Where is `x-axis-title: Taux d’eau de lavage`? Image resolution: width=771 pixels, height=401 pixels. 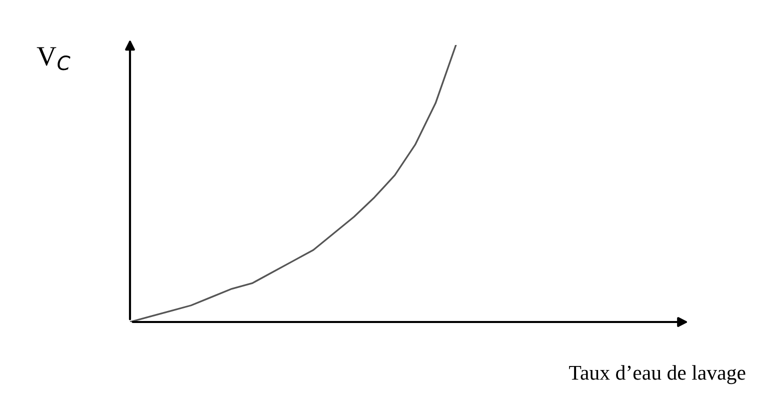
x-axis-title: Taux d’eau de lavage is located at coordinates (657, 374).